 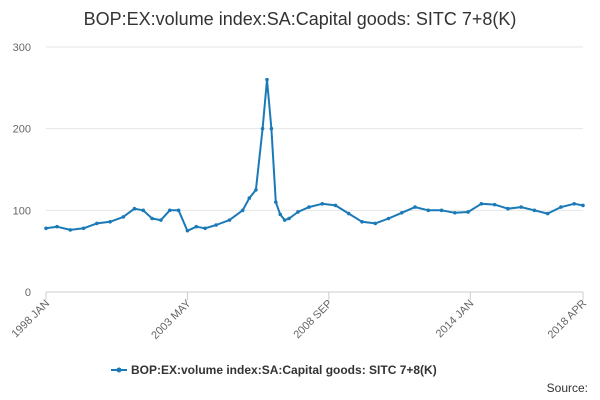 What do you see at coordinates (28, 293) in the screenshot?
I see `y-tick-label: 0` at bounding box center [28, 293].